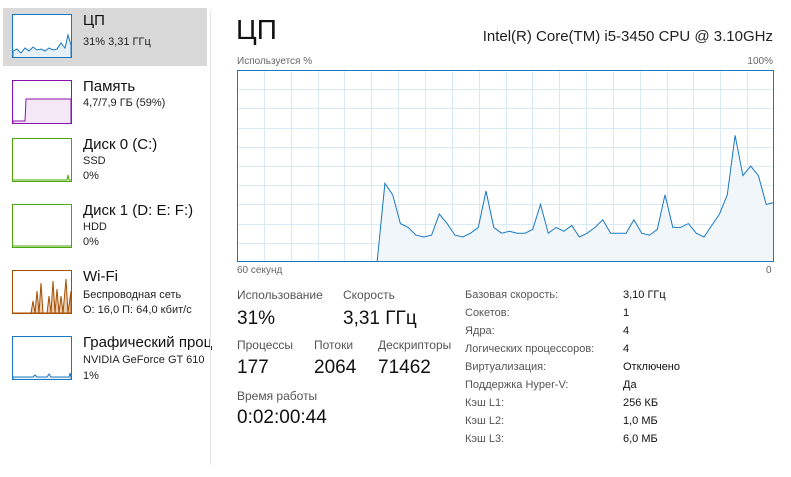 This screenshot has height=477, width=791. I want to click on resource-memory: Память 4,7/7,9 ГБ (59%), so click(105, 103).